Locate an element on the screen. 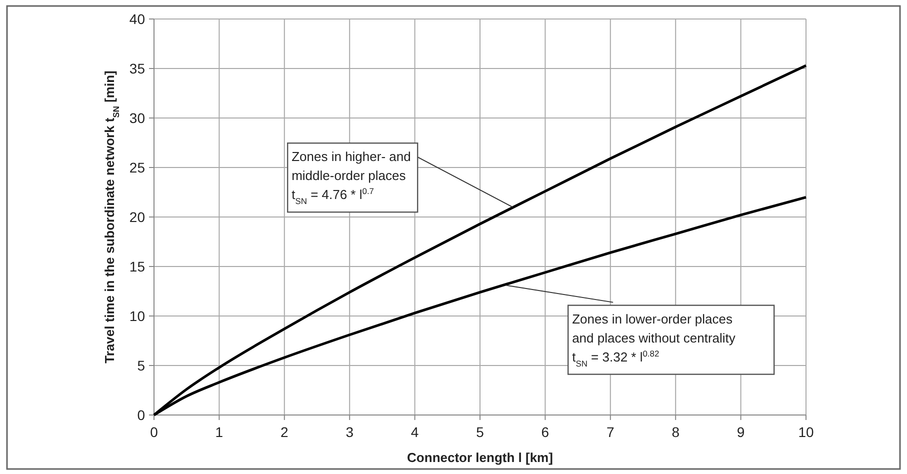  annotation: Zones in higher- and middle-order places t$_{SN}$ = 4.76 * l$^{0.7}$ is located at coordinates (351, 177).